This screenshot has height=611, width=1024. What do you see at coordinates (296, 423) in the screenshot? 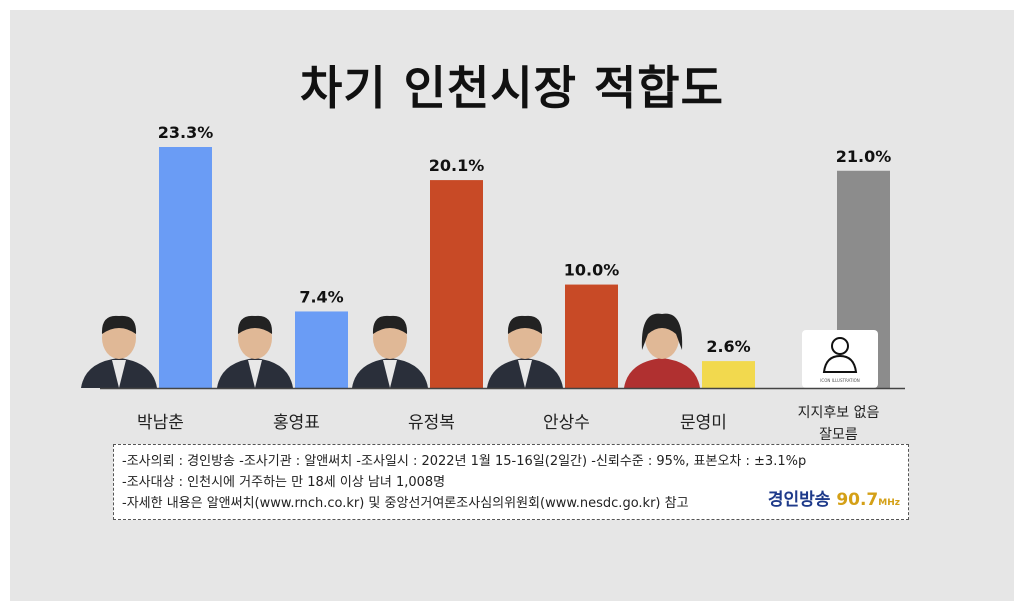
I see `category-label-2: 홍영표` at bounding box center [296, 423].